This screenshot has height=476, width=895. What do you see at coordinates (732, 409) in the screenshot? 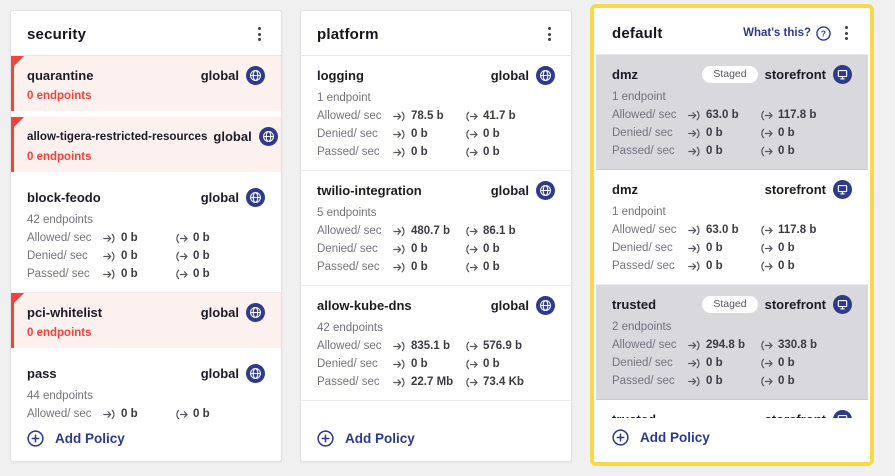
I see `policy-card: trusted storefront` at bounding box center [732, 409].